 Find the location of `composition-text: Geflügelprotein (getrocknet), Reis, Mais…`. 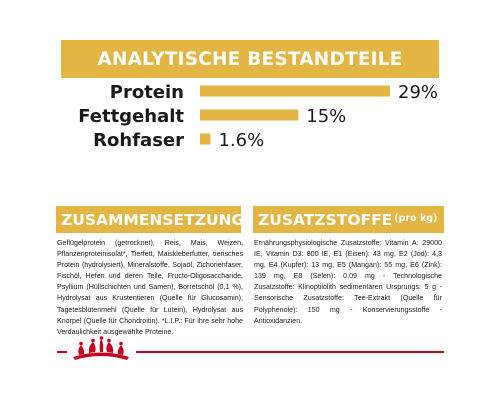

composition-text: Geflügelprotein (getrocknet), Reis, Mais… is located at coordinates (150, 287).